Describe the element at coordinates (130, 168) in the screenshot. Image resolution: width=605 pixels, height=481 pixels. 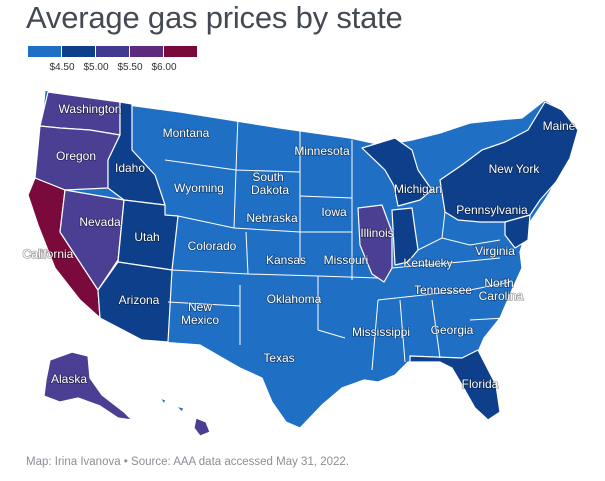
I see `label-idaho: Idaho` at that location.